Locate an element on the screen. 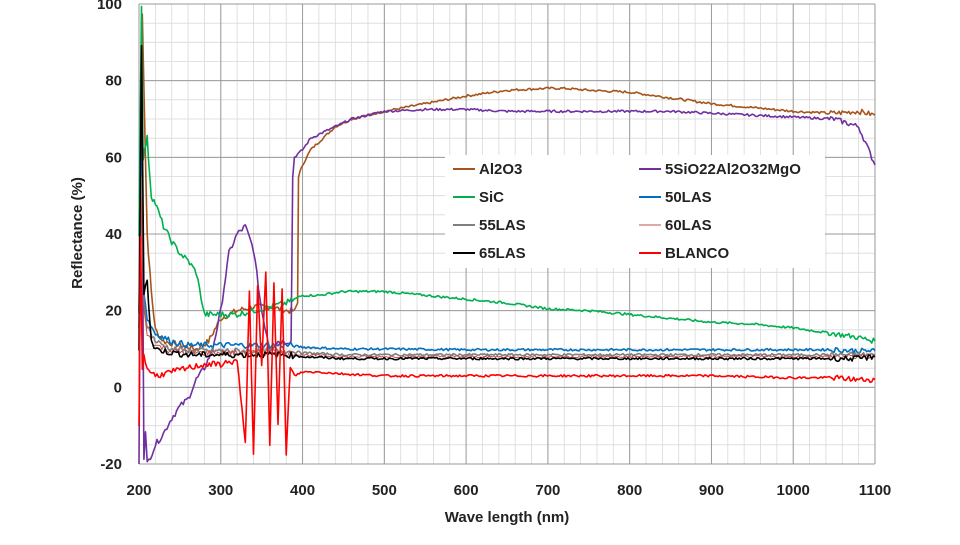 The image size is (960, 545). y-tick-label: 60 is located at coordinates (113, 157).